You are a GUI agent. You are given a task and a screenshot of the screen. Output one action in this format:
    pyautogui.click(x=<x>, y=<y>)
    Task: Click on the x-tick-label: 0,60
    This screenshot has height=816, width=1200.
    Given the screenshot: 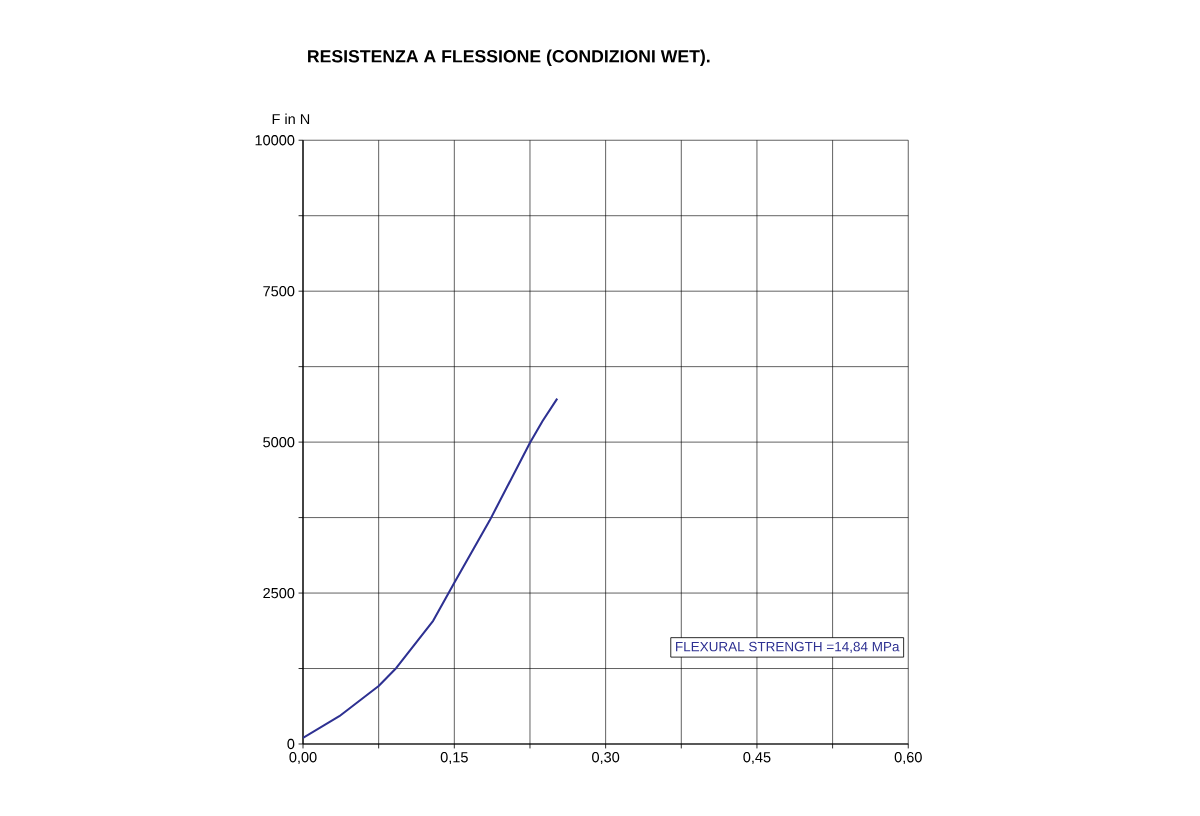 What is the action you would take?
    pyautogui.click(x=908, y=758)
    